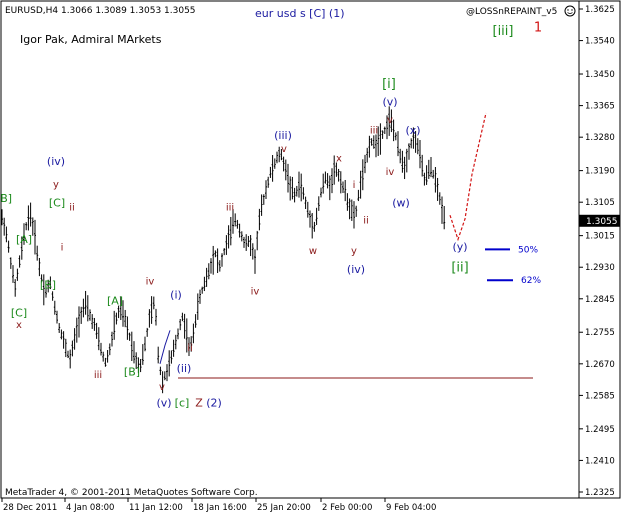 The image size is (621, 521). What do you see at coordinates (600, 42) in the screenshot?
I see `y-tick-label: 1.3540` at bounding box center [600, 42].